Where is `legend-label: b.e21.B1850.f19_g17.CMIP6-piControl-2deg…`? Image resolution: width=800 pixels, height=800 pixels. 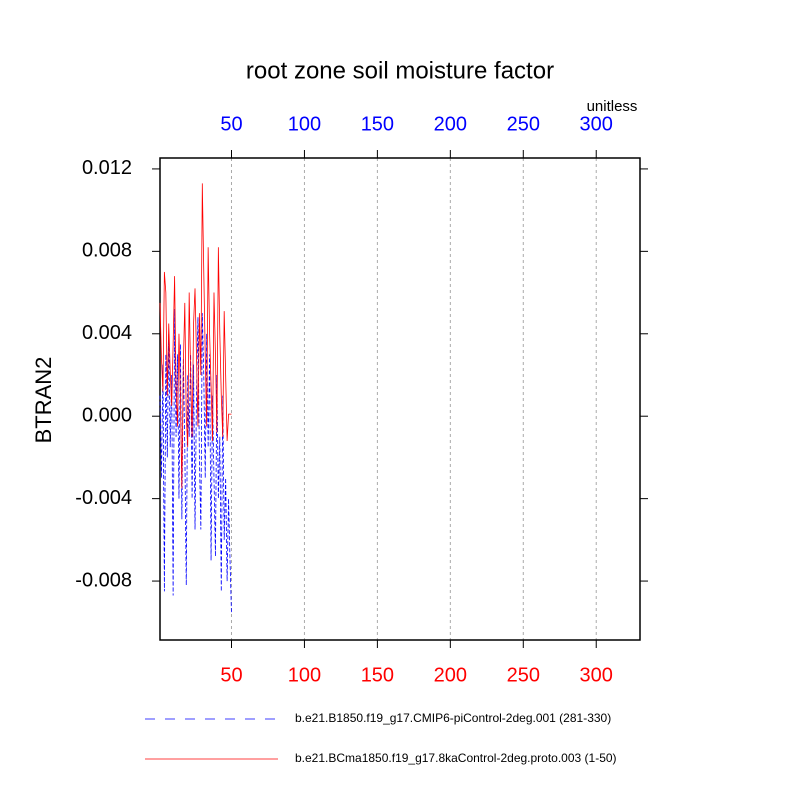 legend-label: b.e21.B1850.f19_g17.CMIP6-piControl-2deg… is located at coordinates (453, 718).